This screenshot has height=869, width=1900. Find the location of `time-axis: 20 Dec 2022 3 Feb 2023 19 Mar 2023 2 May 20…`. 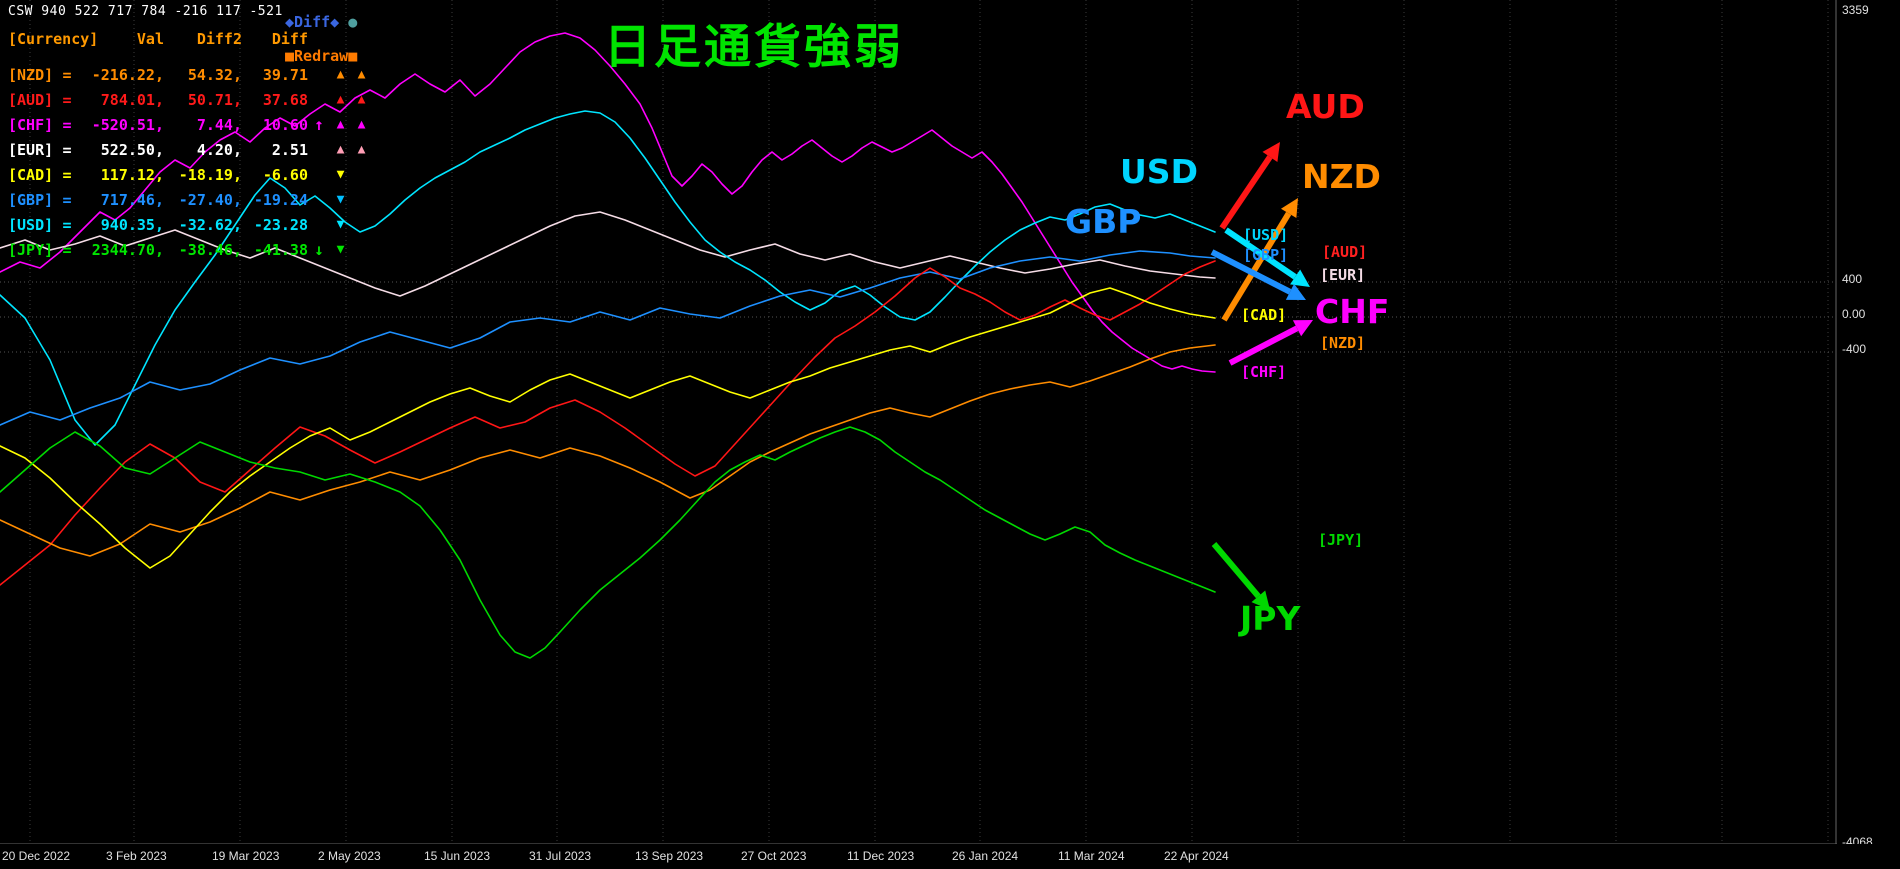

time-axis: 20 Dec 2022 3 Feb 2023 19 Mar 2023 2 May 20… is located at coordinates (950, 856).